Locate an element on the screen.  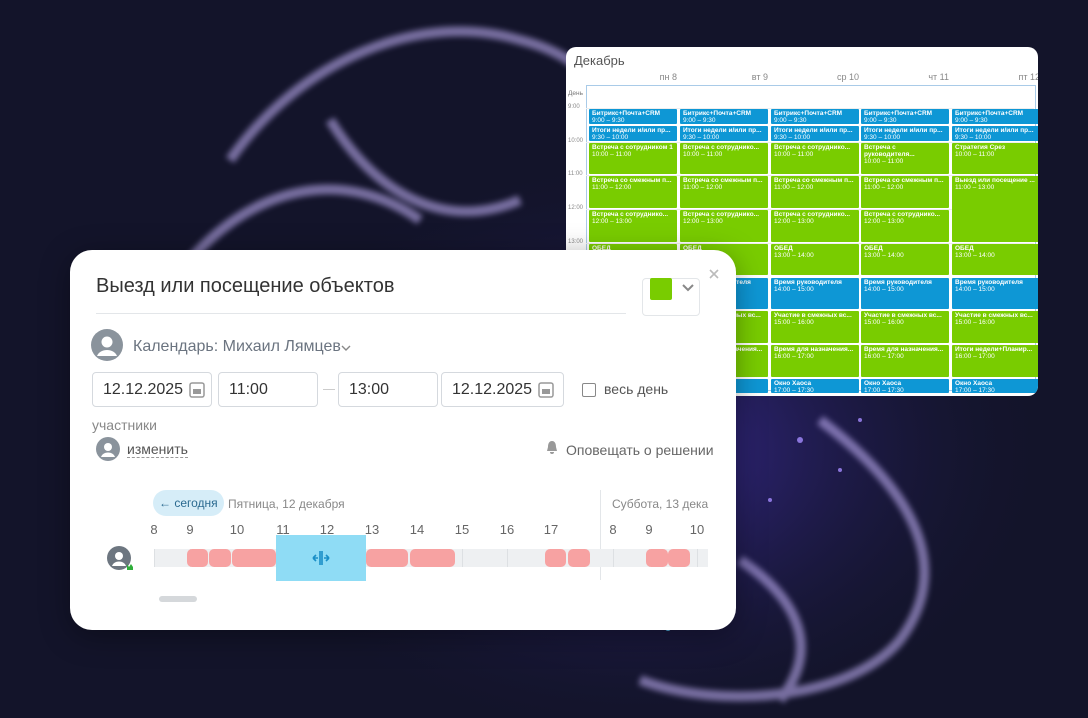
month: Декабрь is located at coordinates (599, 60).